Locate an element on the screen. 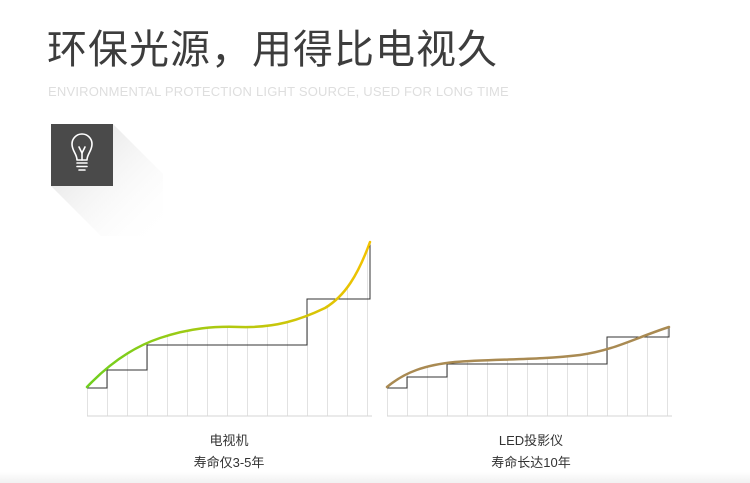 The image size is (750, 483). led-label: LED投影仪 is located at coordinates (531, 440).